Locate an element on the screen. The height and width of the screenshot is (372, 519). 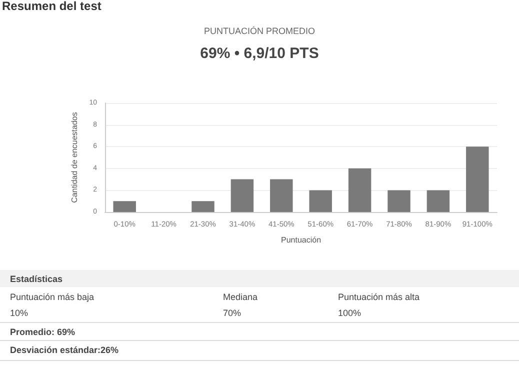
text: 69% • 6,9/10 PTS is located at coordinates (259, 53).